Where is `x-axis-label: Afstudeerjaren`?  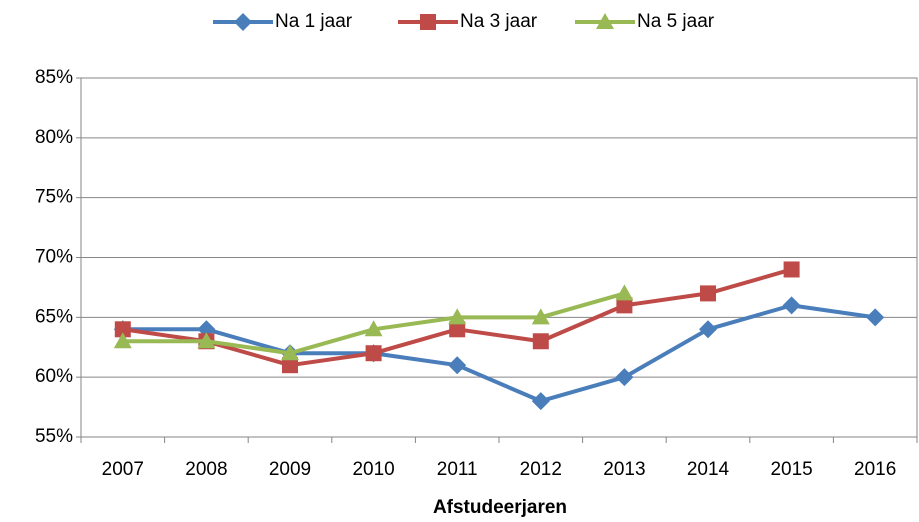
x-axis-label: Afstudeerjaren is located at coordinates (500, 507).